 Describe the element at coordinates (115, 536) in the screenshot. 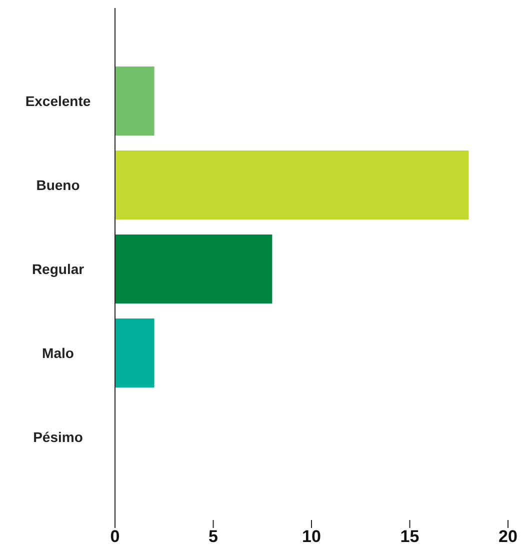

I see `x-tick-label: 0` at that location.